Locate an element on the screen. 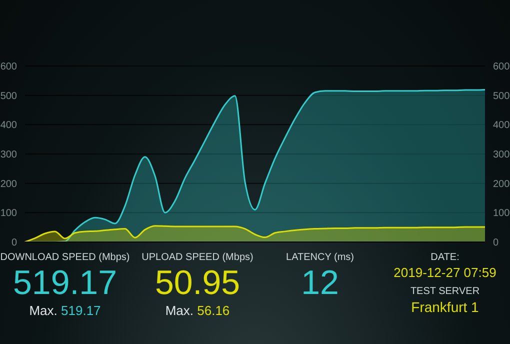 The height and width of the screenshot is (344, 510). y-tick-label: 600 is located at coordinates (9, 67).